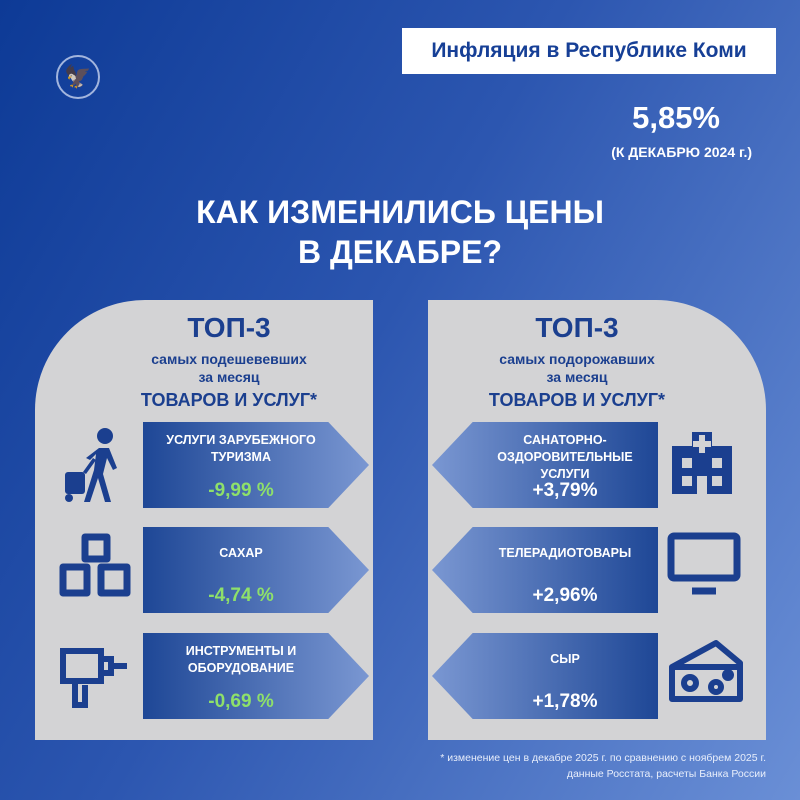  I want to click on price-item-banner: СЫР +1,78%, so click(545, 676).